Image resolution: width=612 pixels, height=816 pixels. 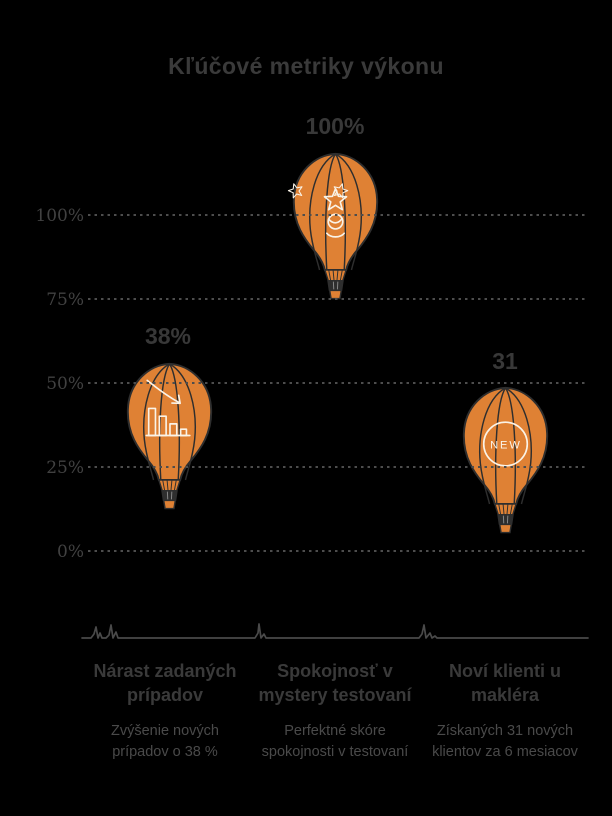 I want to click on balloon-mystery-satisfaction, so click(x=335, y=228).